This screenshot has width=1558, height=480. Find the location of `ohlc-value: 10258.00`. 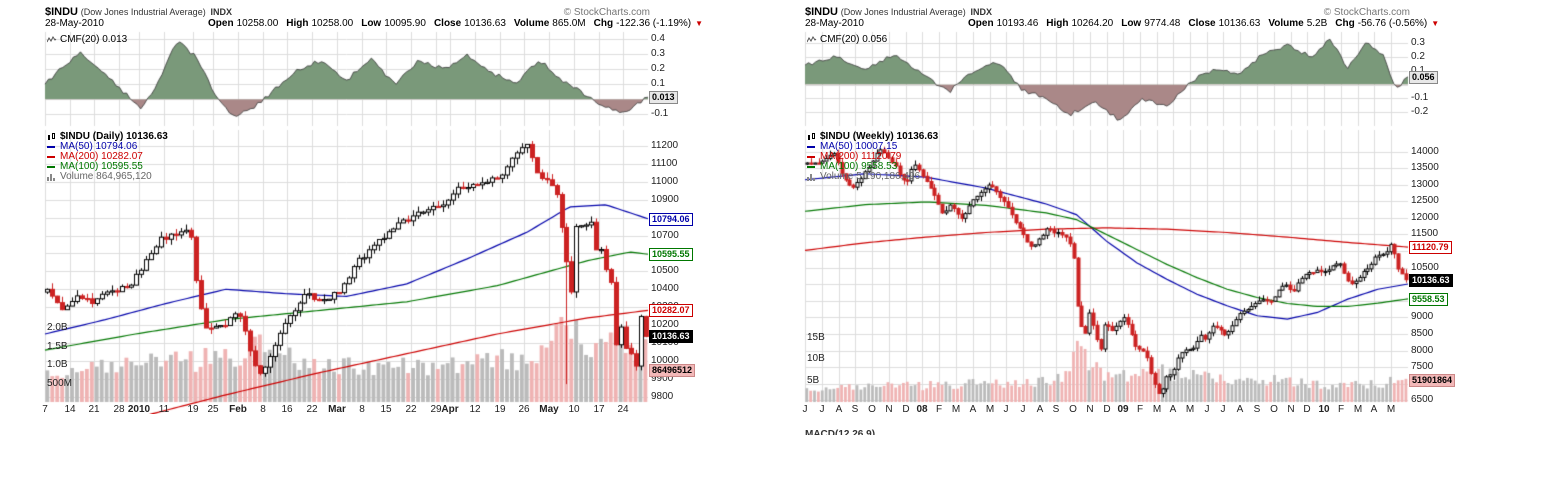

ohlc-value: 10258.00 is located at coordinates (257, 23).